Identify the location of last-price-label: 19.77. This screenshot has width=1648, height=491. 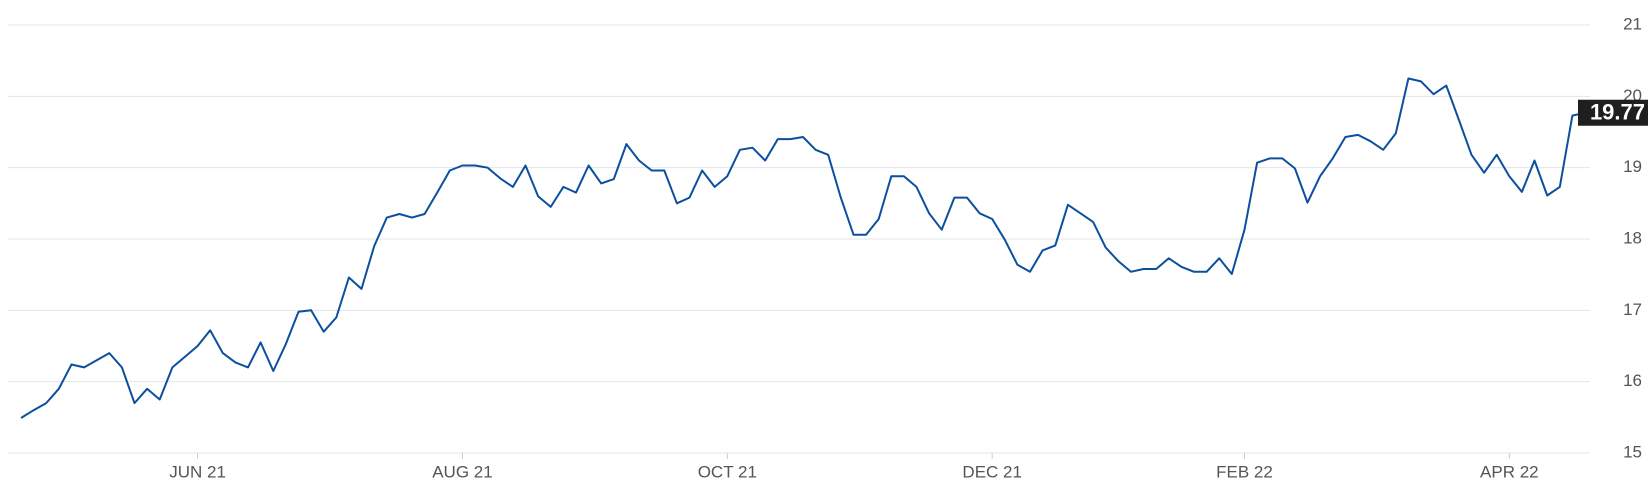
(1613, 113).